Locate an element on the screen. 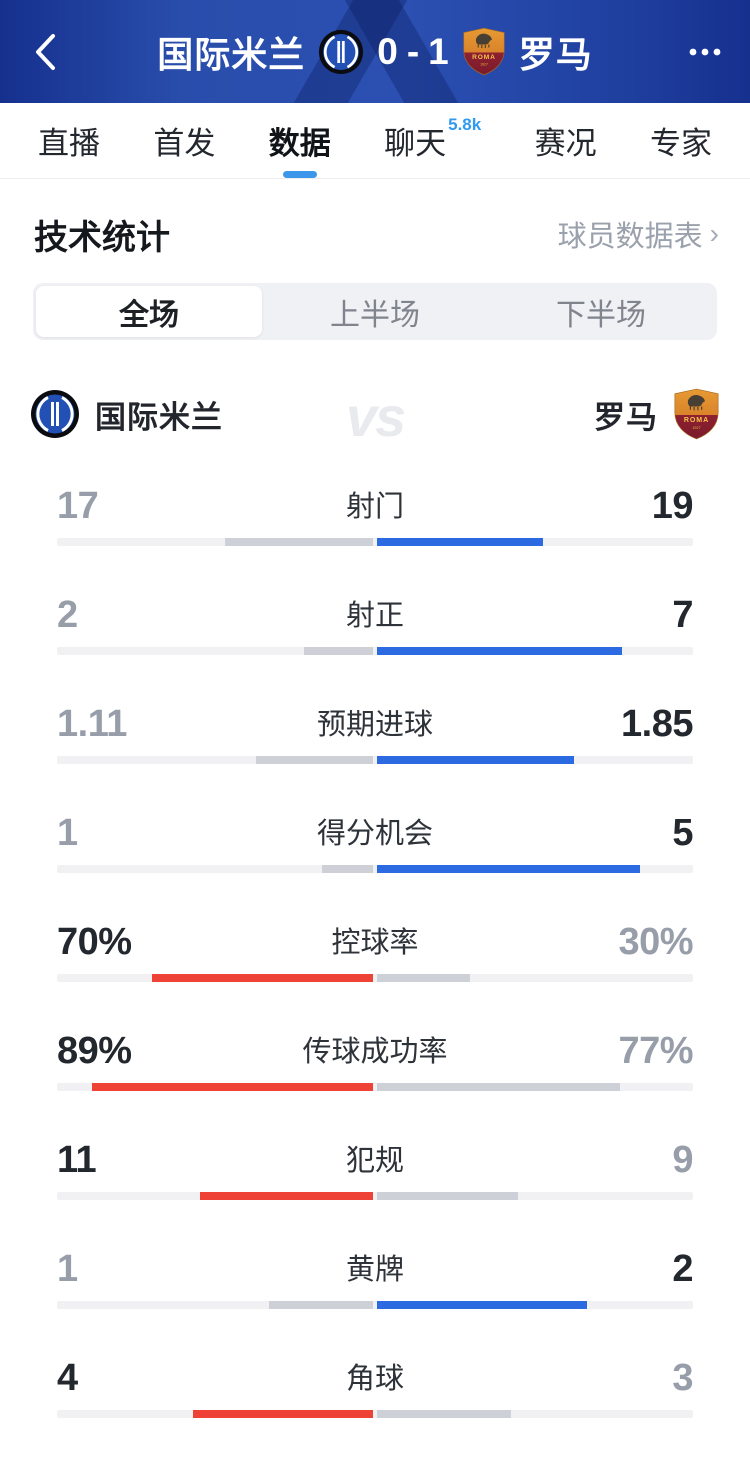 This screenshot has height=1462, width=750. stat-row: 11 犯规 9 is located at coordinates (375, 1169).